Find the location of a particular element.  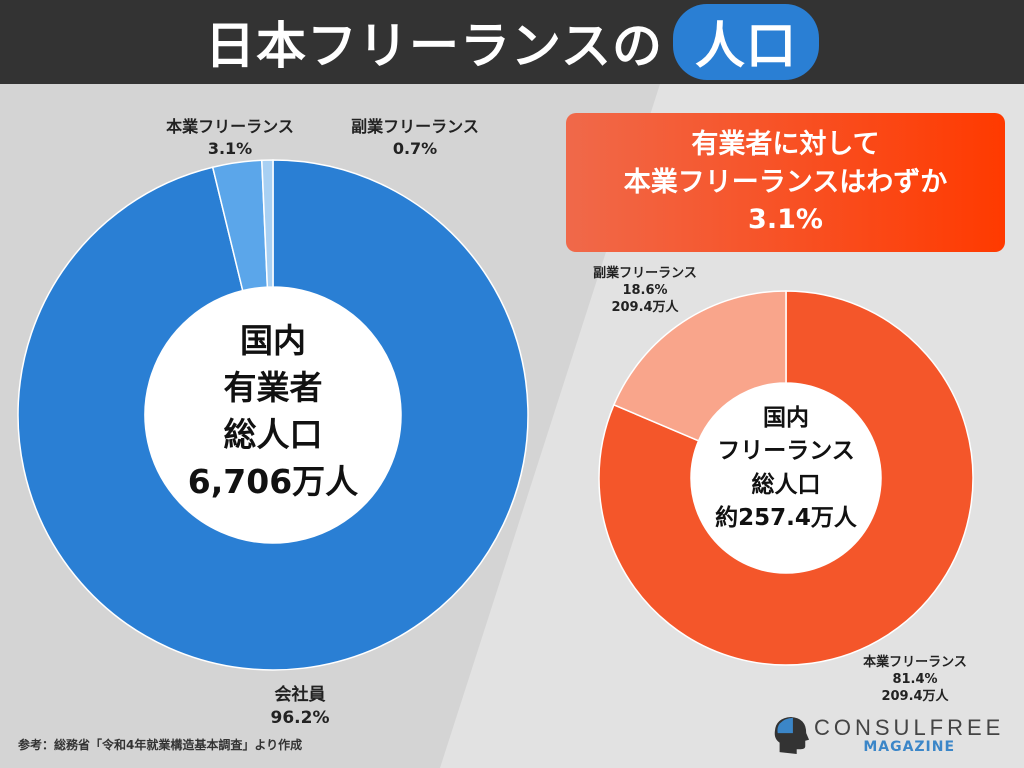

label-left-honngyo: 本業フリーランス 3.1% is located at coordinates (230, 137).